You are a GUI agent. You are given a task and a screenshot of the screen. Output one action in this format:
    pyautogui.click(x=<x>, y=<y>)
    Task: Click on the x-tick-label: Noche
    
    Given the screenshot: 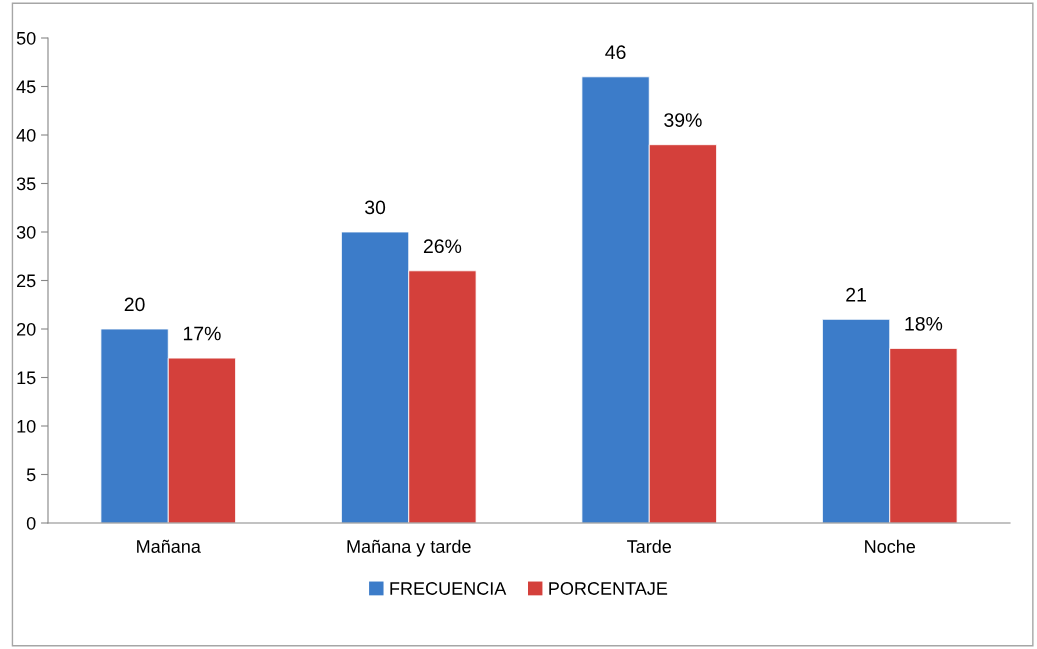 What is the action you would take?
    pyautogui.click(x=890, y=546)
    